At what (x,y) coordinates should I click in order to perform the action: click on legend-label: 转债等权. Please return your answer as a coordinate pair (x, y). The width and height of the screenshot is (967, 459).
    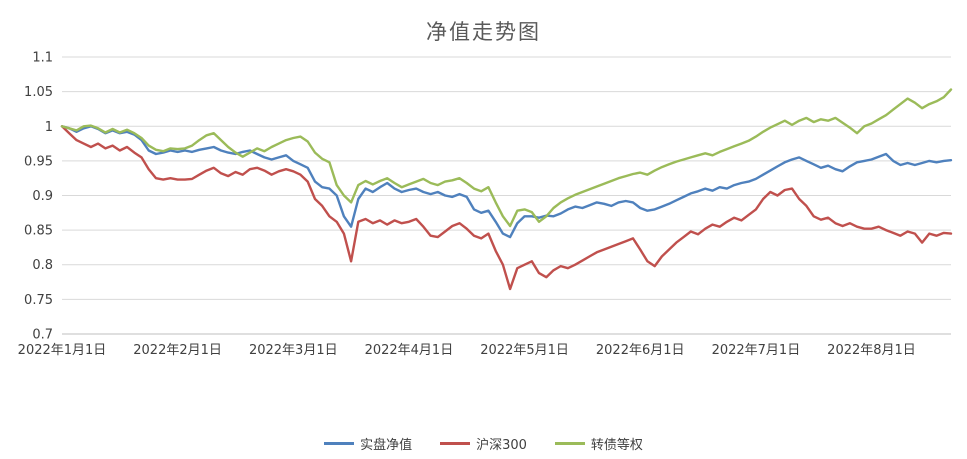
    Looking at the image, I should click on (616, 445).